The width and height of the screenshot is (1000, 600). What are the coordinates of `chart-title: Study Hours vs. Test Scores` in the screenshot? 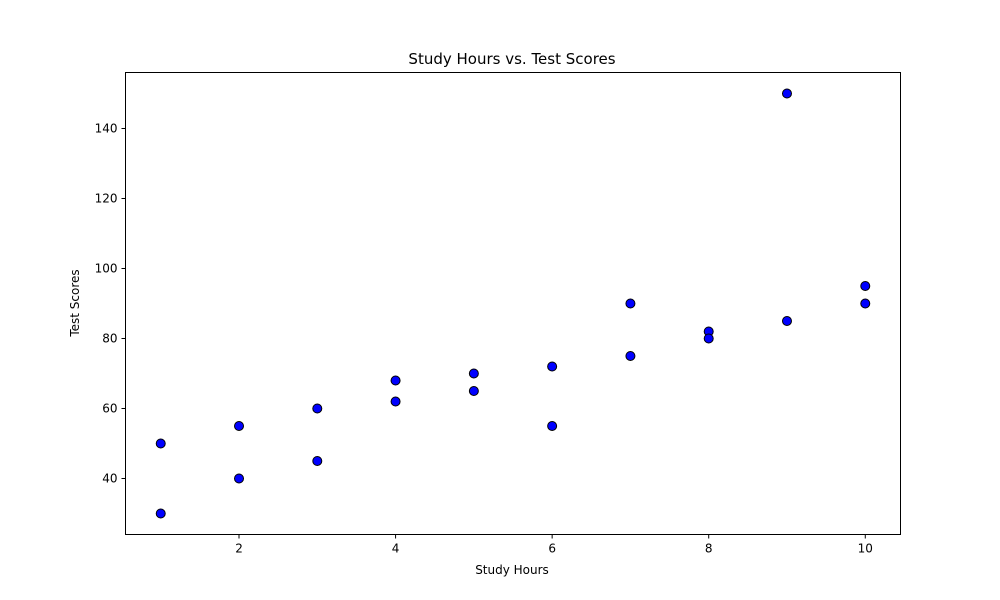 It's located at (511, 59).